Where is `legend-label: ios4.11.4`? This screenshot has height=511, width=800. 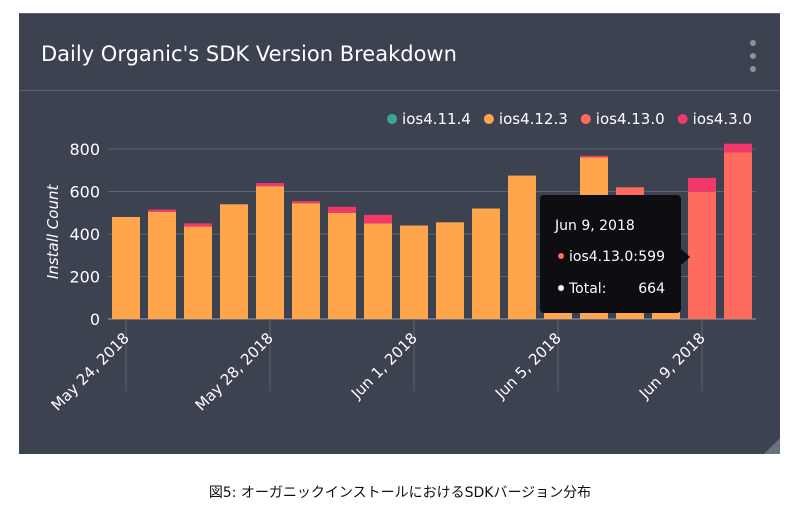
legend-label: ios4.11.4 is located at coordinates (436, 119).